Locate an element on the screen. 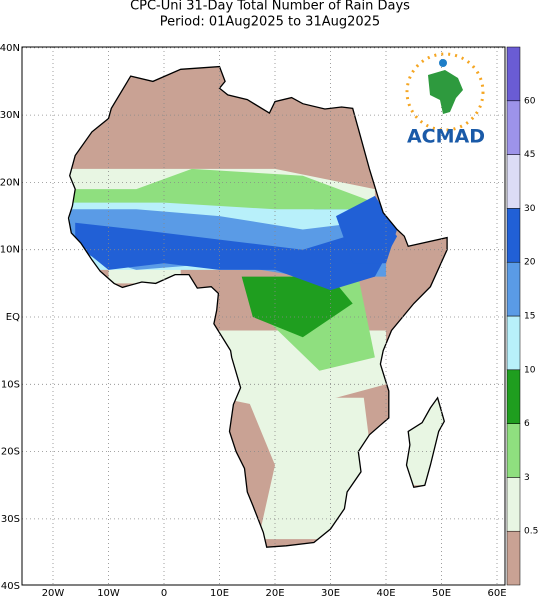 The image size is (540, 600). legend-label: 6 is located at coordinates (527, 424).